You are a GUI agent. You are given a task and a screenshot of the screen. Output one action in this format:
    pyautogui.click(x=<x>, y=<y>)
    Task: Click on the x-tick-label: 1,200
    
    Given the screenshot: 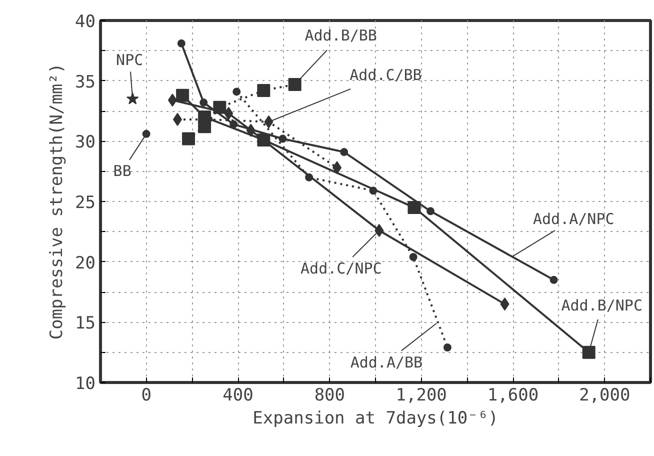 What is the action you would take?
    pyautogui.click(x=421, y=396)
    